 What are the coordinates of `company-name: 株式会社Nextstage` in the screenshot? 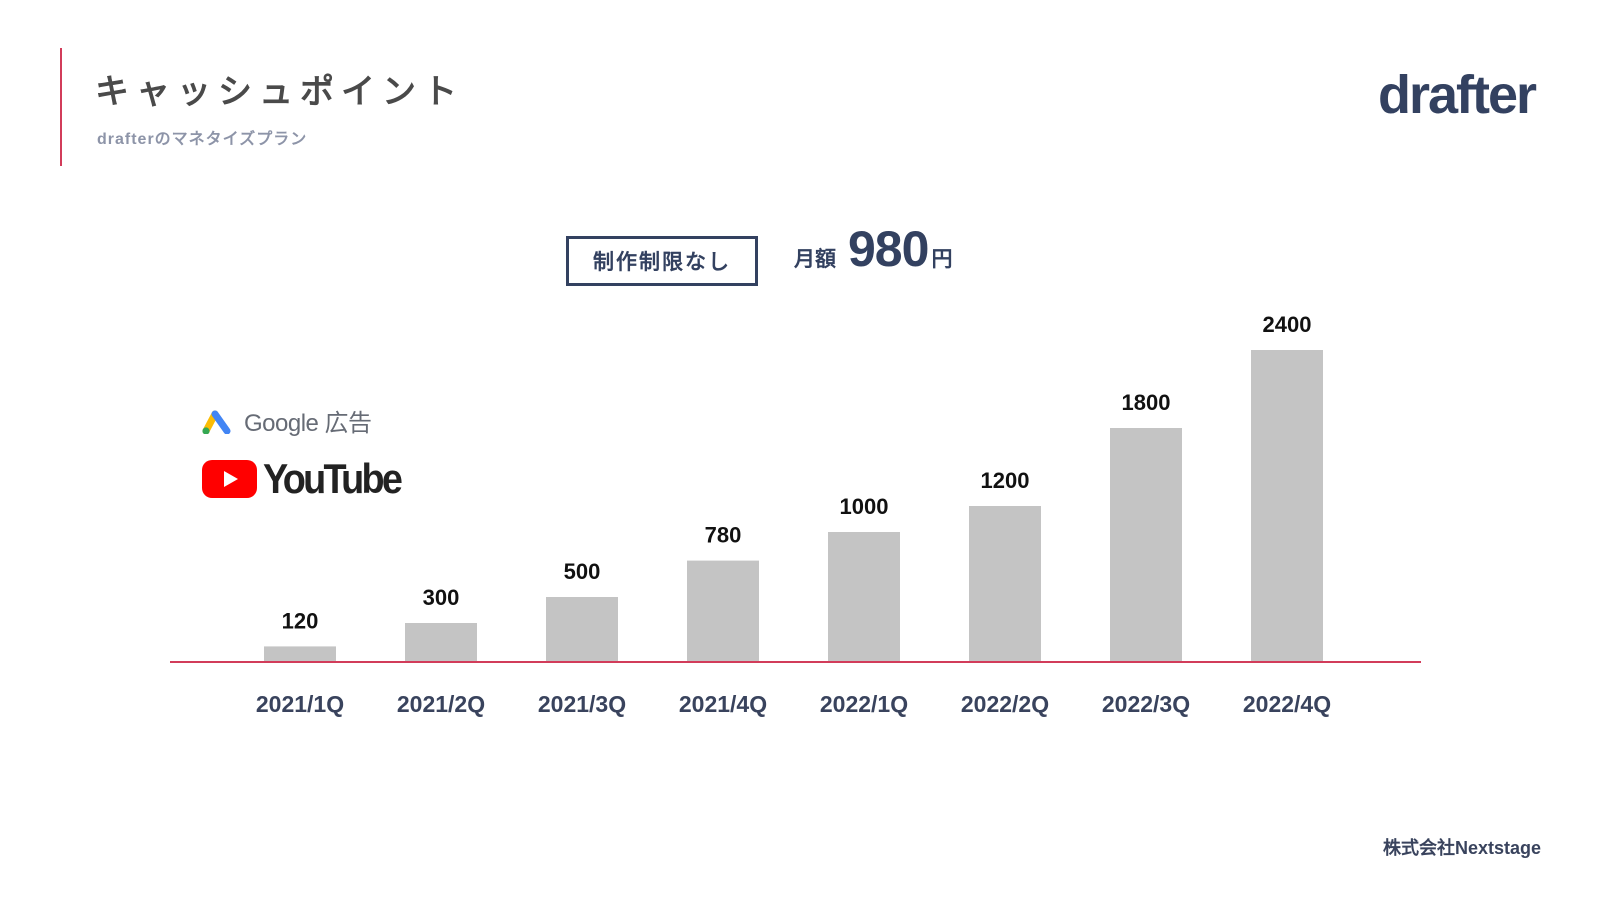 It's located at (1462, 848).